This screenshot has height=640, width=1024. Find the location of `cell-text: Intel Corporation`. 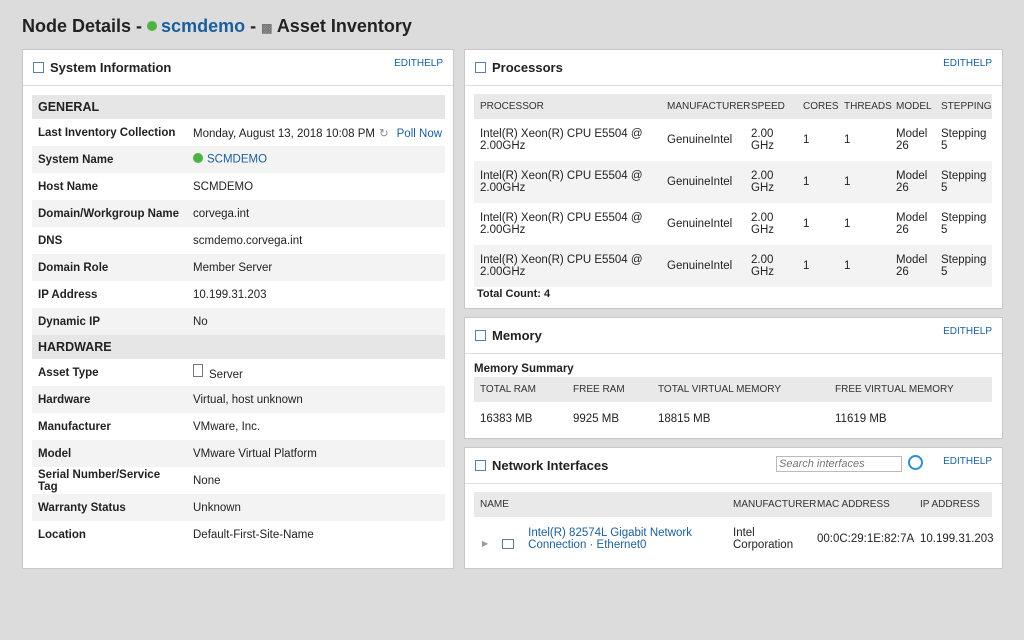

cell-text: Intel Corporation is located at coordinates (763, 539).